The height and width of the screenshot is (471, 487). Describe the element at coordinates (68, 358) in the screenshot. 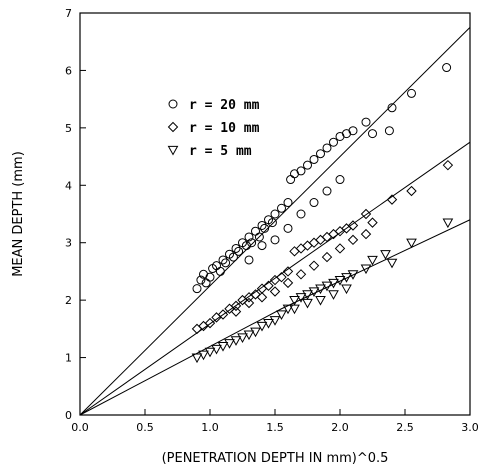

I see `y-tick-label: 1` at that location.